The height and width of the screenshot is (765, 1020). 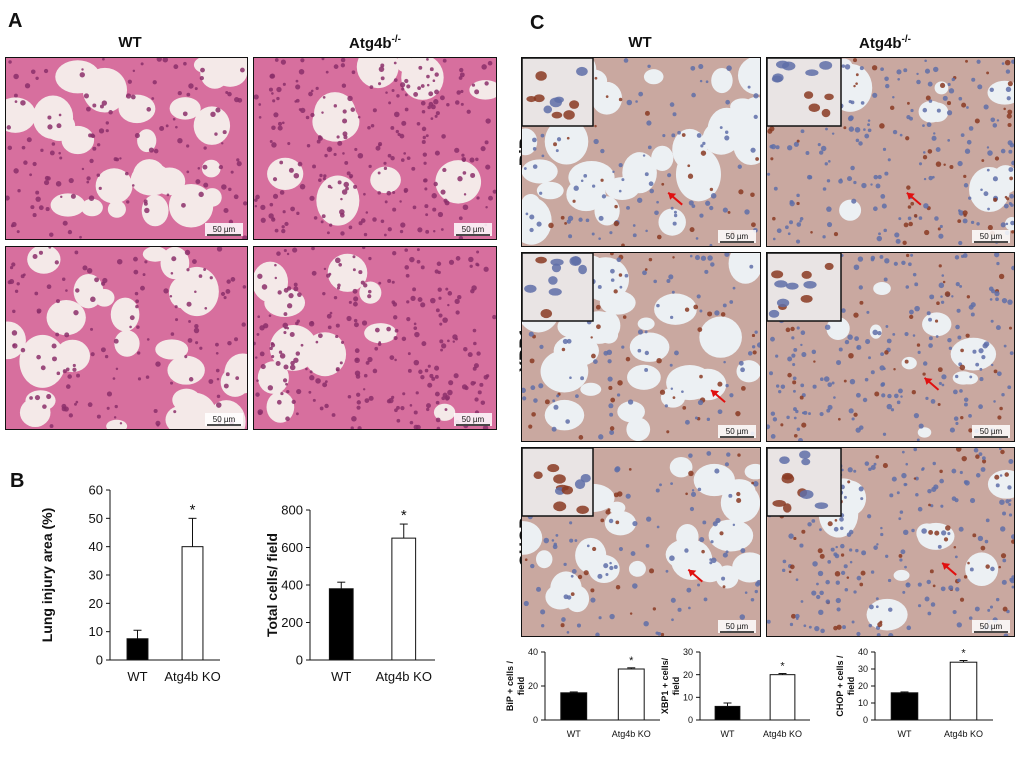 I want to click on scale-bar: 50 µm, so click(x=991, y=626).